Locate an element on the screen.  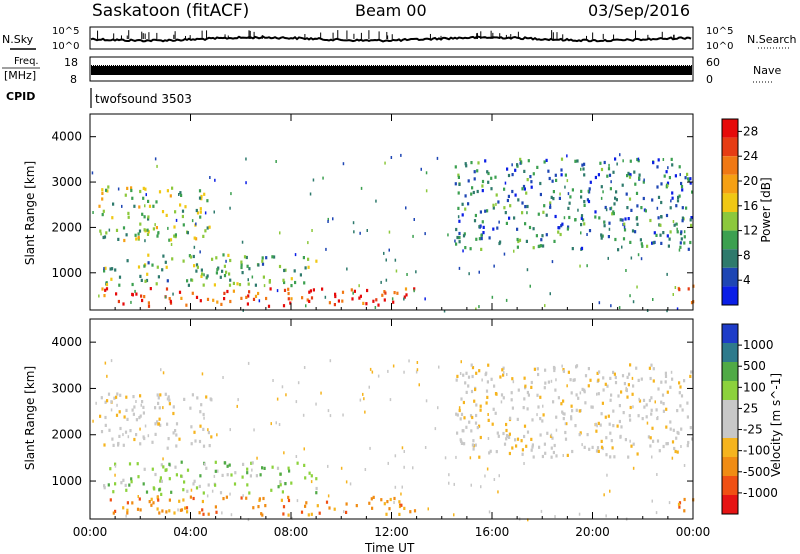
freq-tick-left-top: 18 is located at coordinates (71, 62).